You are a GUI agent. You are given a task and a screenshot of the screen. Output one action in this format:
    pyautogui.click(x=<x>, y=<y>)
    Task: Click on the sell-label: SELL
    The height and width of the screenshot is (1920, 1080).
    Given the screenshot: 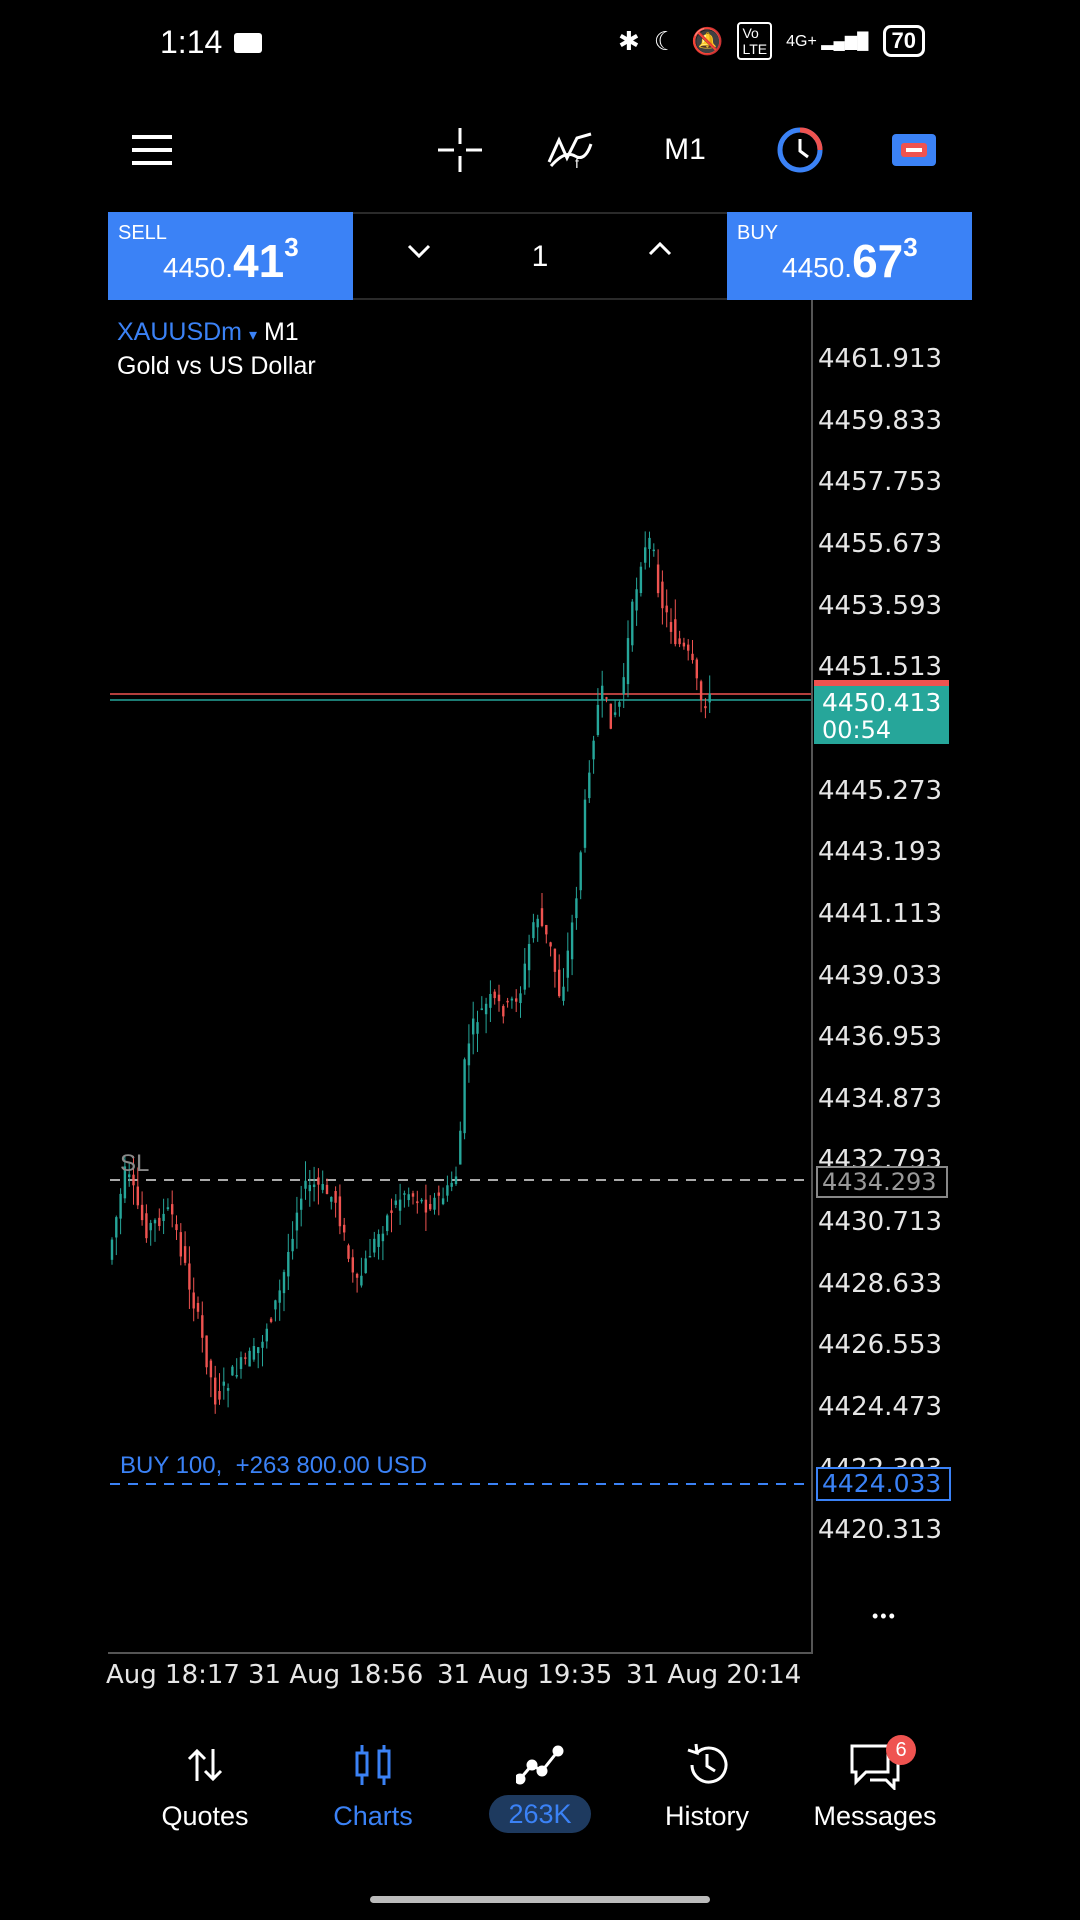 What is the action you would take?
    pyautogui.click(x=142, y=233)
    